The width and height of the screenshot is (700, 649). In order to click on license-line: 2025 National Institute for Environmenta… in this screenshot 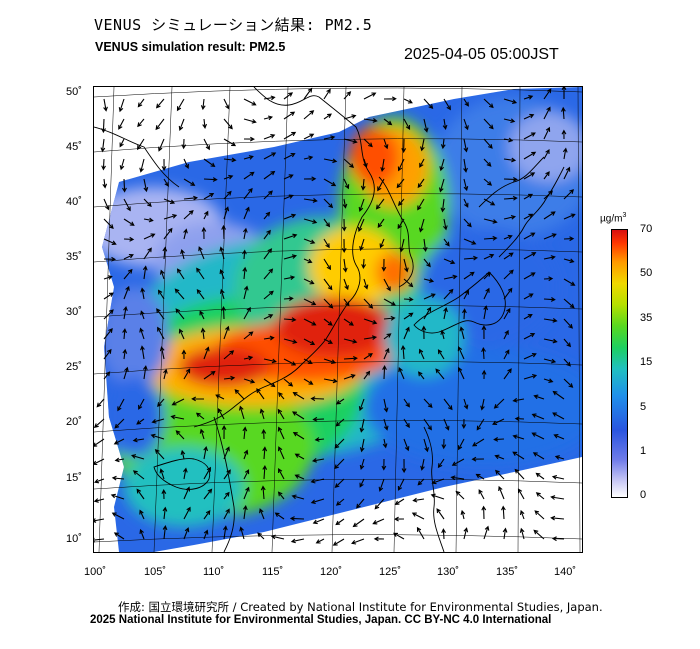, I will do `click(321, 620)`.